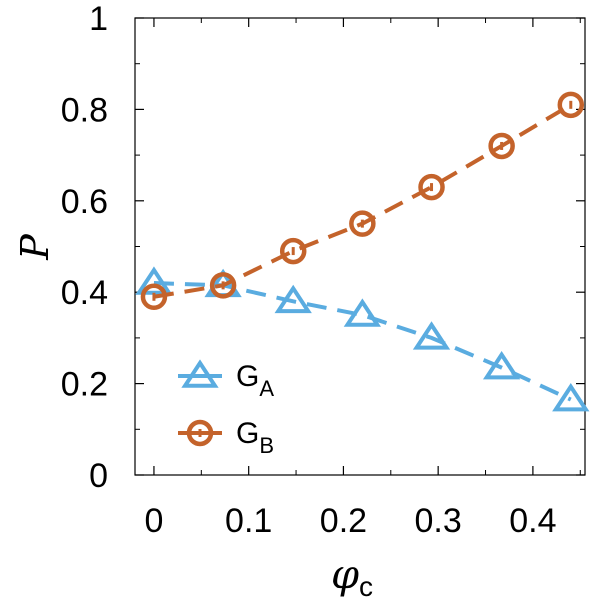 The image size is (613, 604). Describe the element at coordinates (200, 433) in the screenshot. I see `legend-circle-marker` at that location.